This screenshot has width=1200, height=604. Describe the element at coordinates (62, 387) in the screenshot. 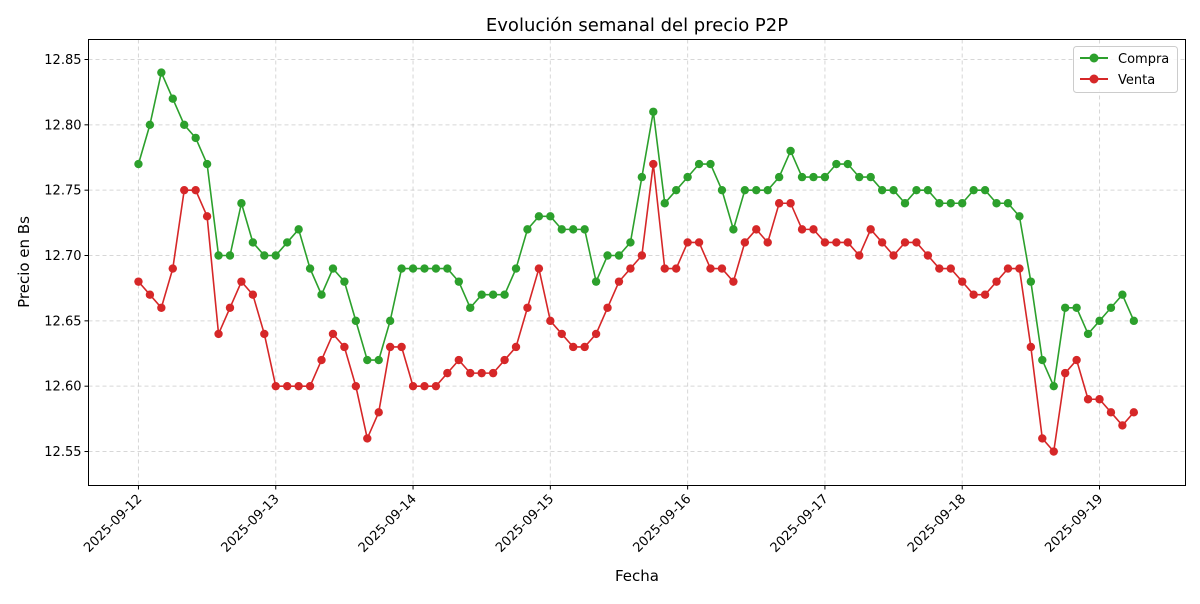

I see `y-tick-label: 12.60` at that location.